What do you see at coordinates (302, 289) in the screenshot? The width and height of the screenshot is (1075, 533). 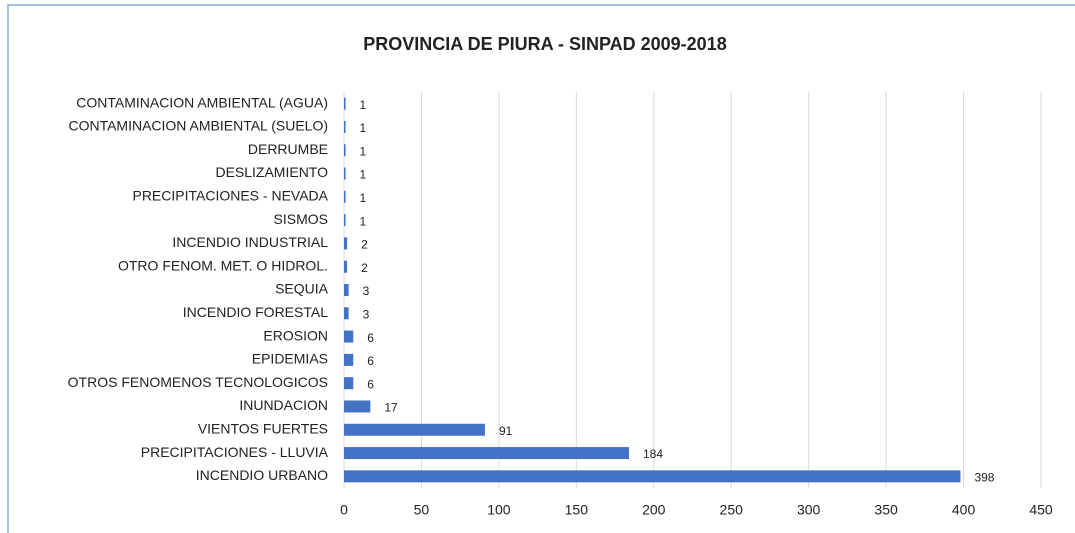 I see `y-tick-label: SEQUIA` at bounding box center [302, 289].